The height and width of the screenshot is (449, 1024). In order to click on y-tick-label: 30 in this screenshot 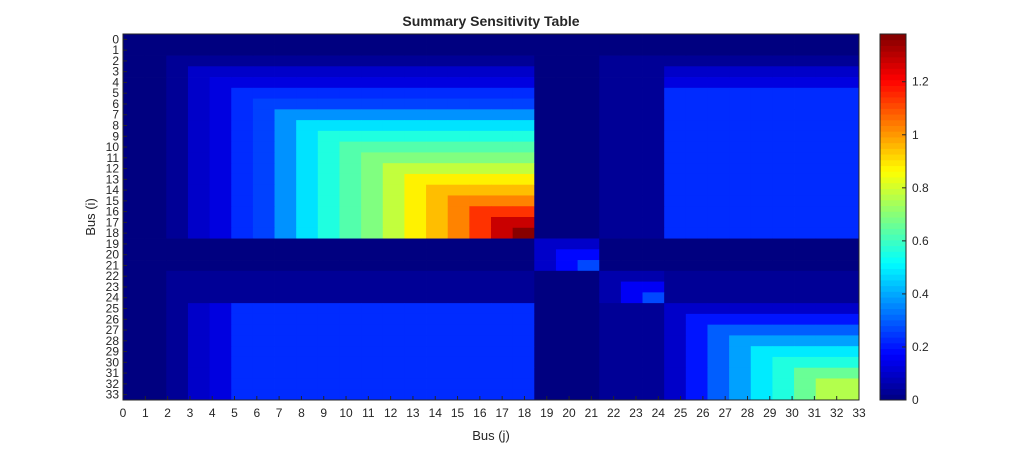, I will do `click(113, 362)`.